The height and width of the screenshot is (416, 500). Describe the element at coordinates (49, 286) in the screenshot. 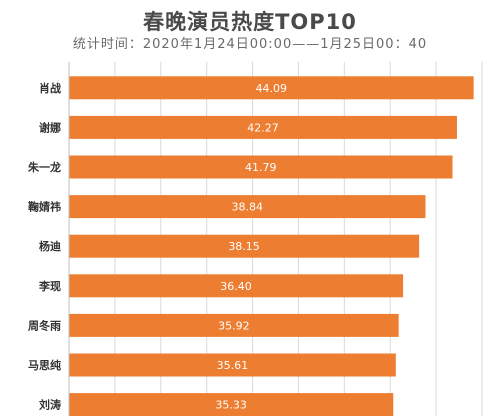

I see `category-label: 李现` at that location.